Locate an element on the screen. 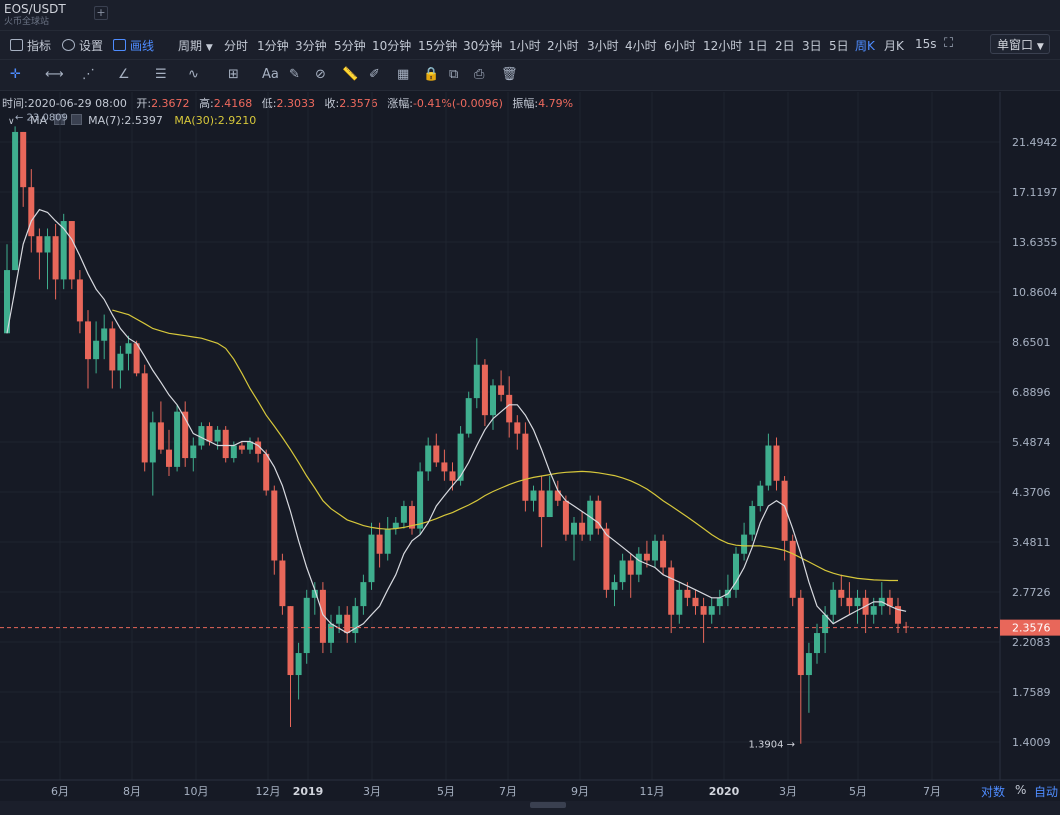 The image size is (1060, 815). period-option-12: 12小时 is located at coordinates (723, 46).